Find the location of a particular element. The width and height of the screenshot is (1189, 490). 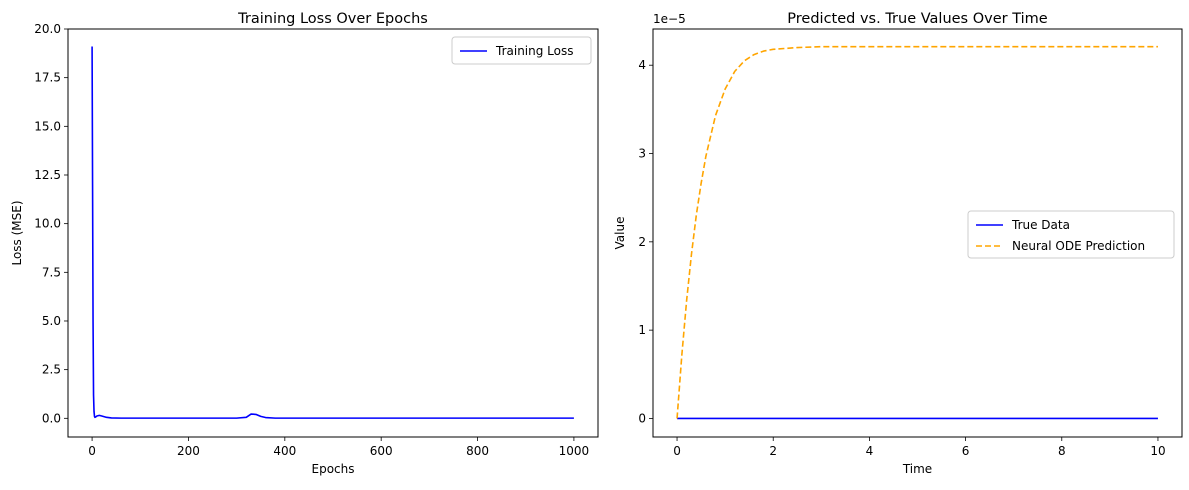

y-tick-label: 4 is located at coordinates (642, 65).